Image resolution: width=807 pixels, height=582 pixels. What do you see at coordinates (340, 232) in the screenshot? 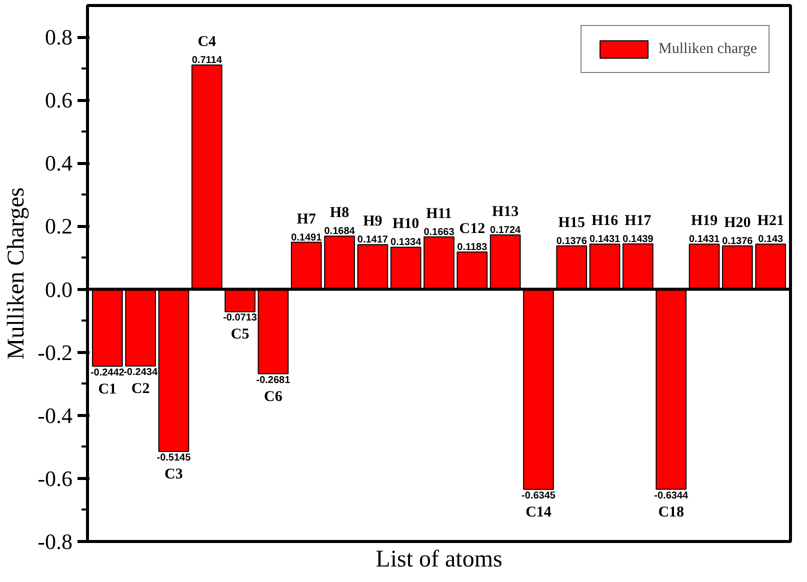
I see `data-label: 0.1684` at bounding box center [340, 232].